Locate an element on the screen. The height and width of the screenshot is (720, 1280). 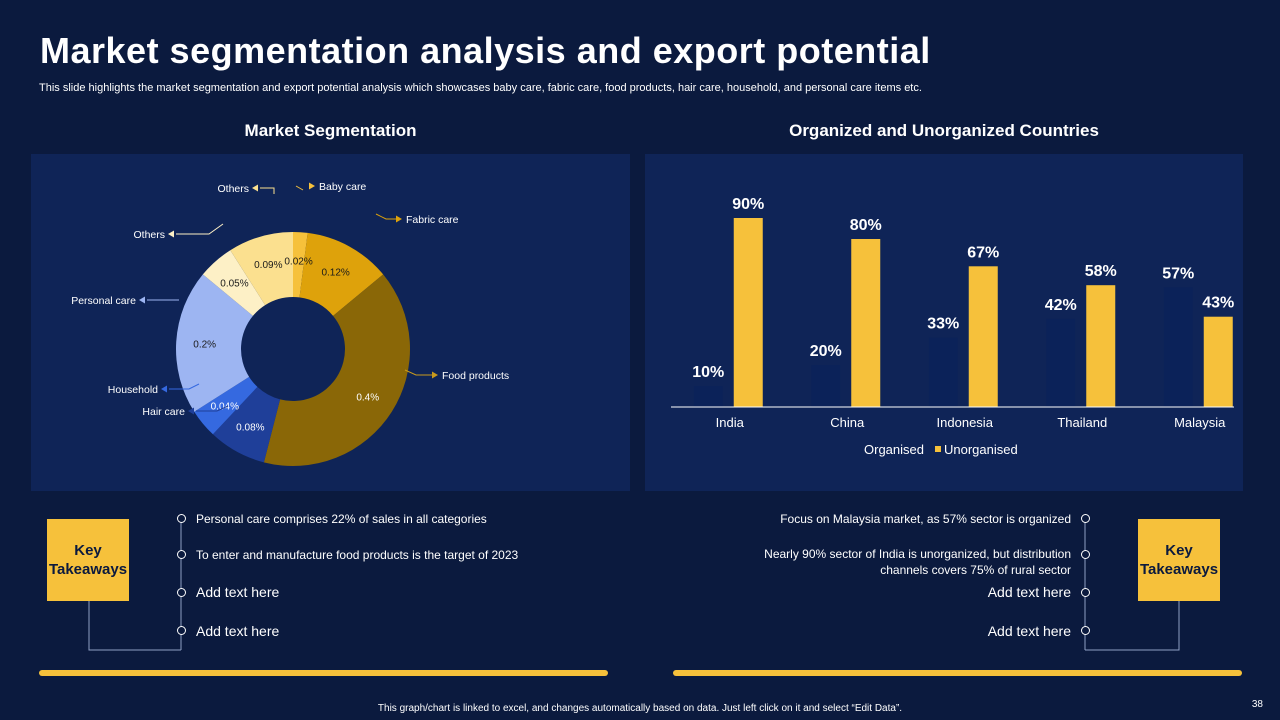
slice-value-label: 0.02% is located at coordinates (298, 262).